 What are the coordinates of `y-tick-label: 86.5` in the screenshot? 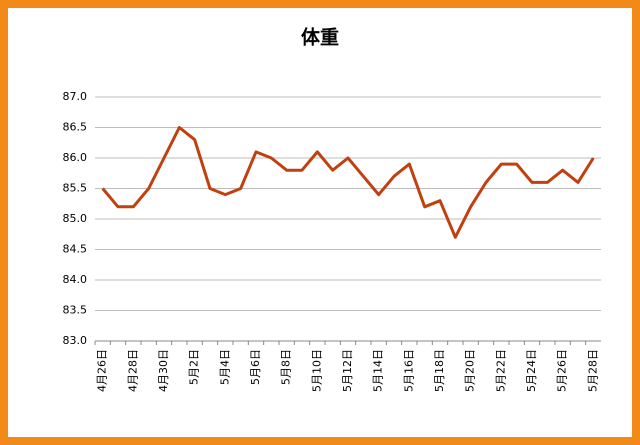 It's located at (75, 127).